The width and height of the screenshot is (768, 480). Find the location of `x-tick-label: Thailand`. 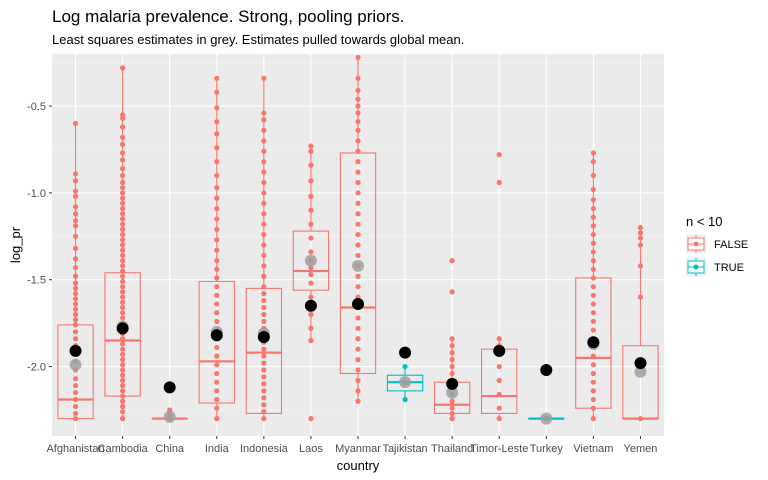

x-tick-label: Thailand is located at coordinates (452, 449).